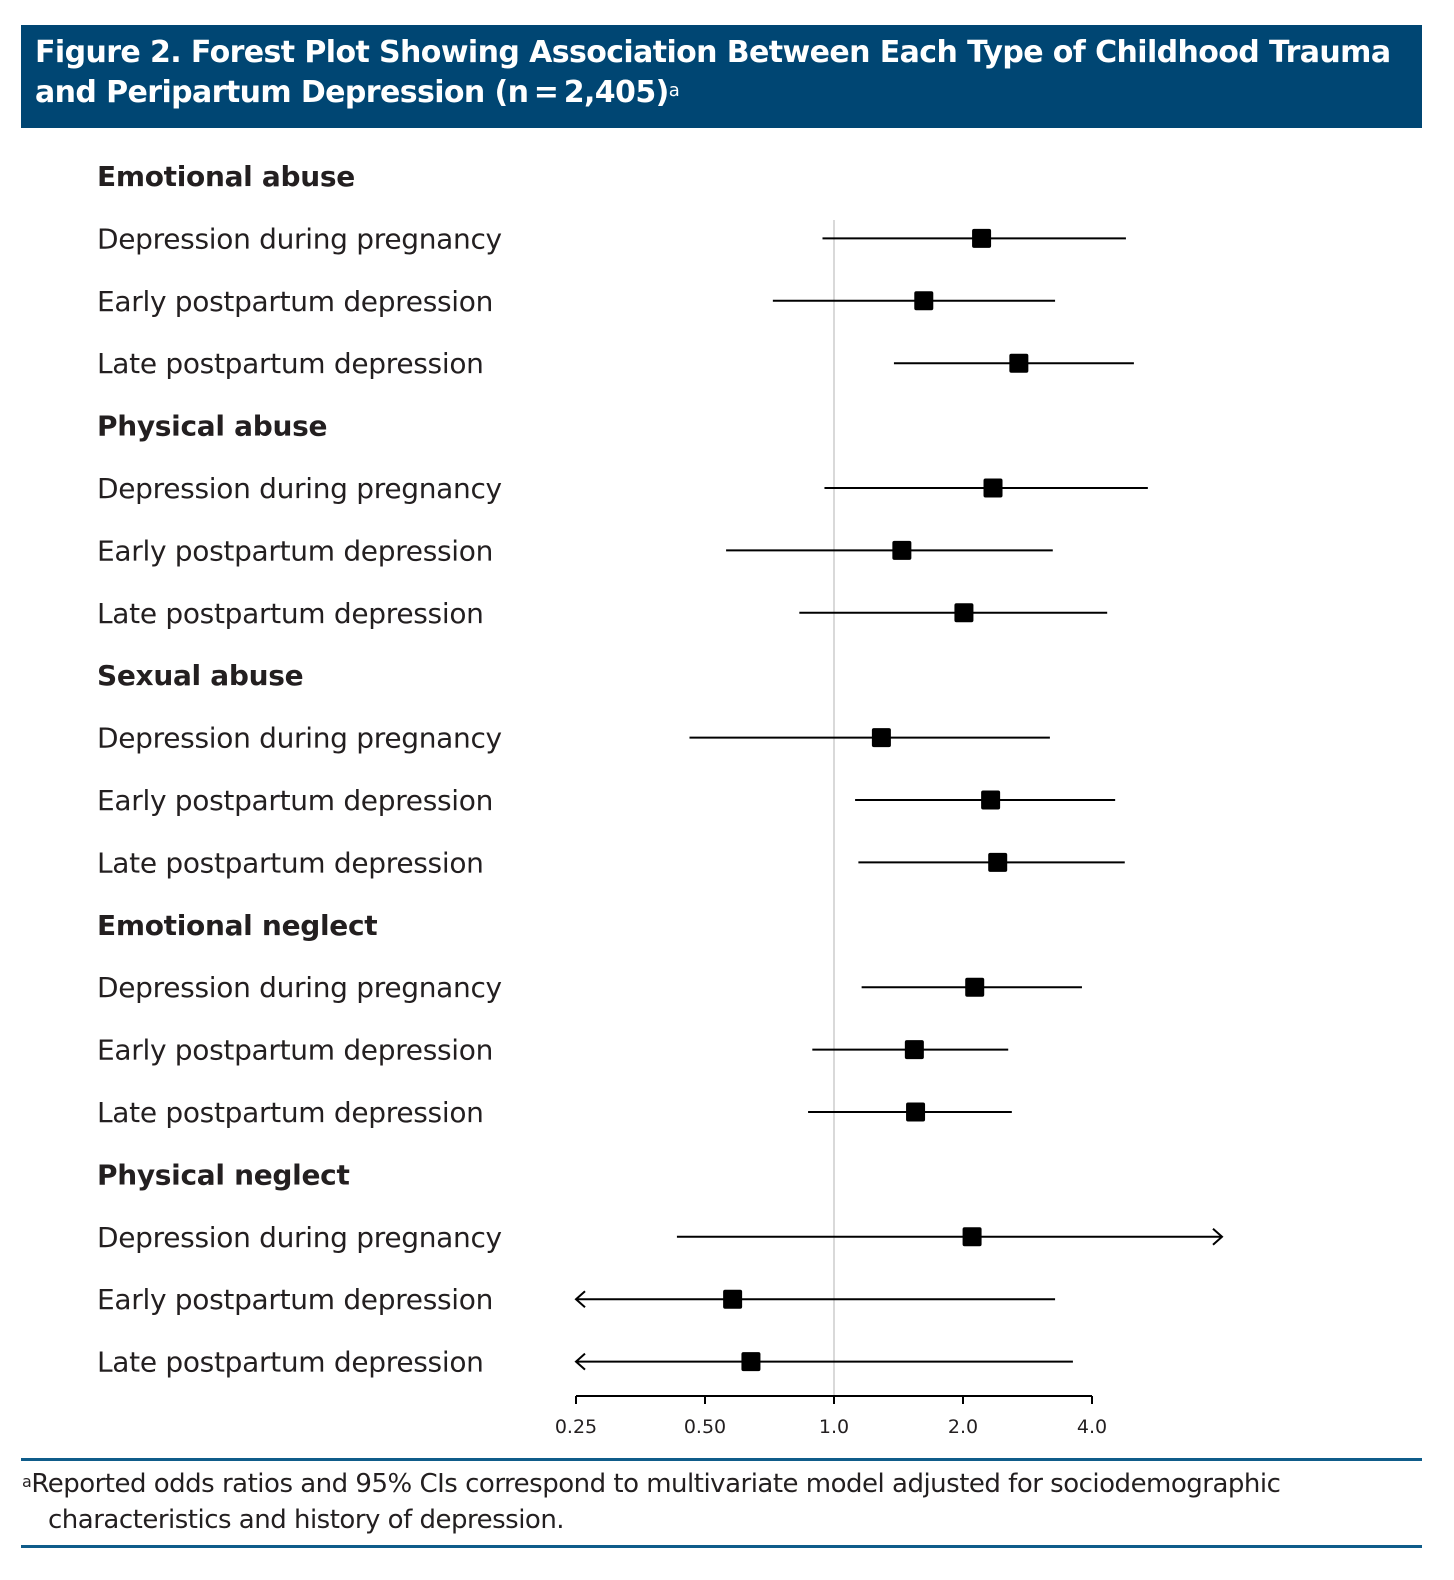 The image size is (1454, 1580). Describe the element at coordinates (352, 92) in the screenshot. I see `figure-title-line2-text: and Peripartum Depression (n = 2,405)` at that location.